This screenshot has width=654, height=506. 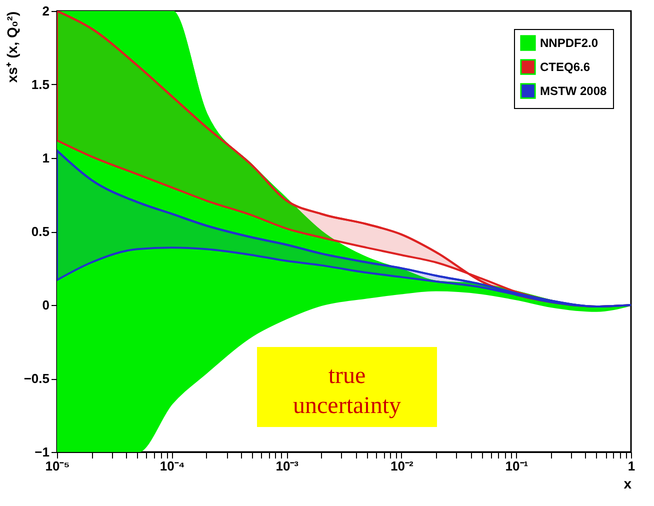 I want to click on x-tick-label: 10⁻¹, so click(x=516, y=466).